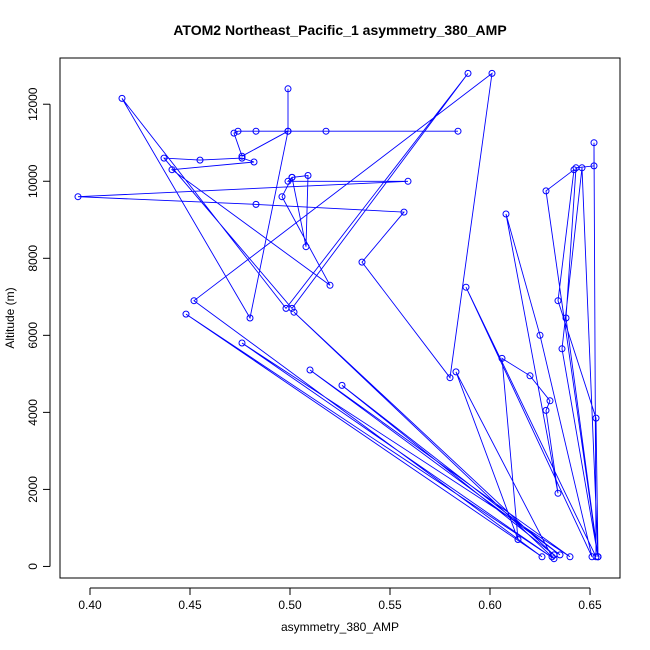  I want to click on x-axis-label: asymmetry_380_AMP, so click(340, 627).